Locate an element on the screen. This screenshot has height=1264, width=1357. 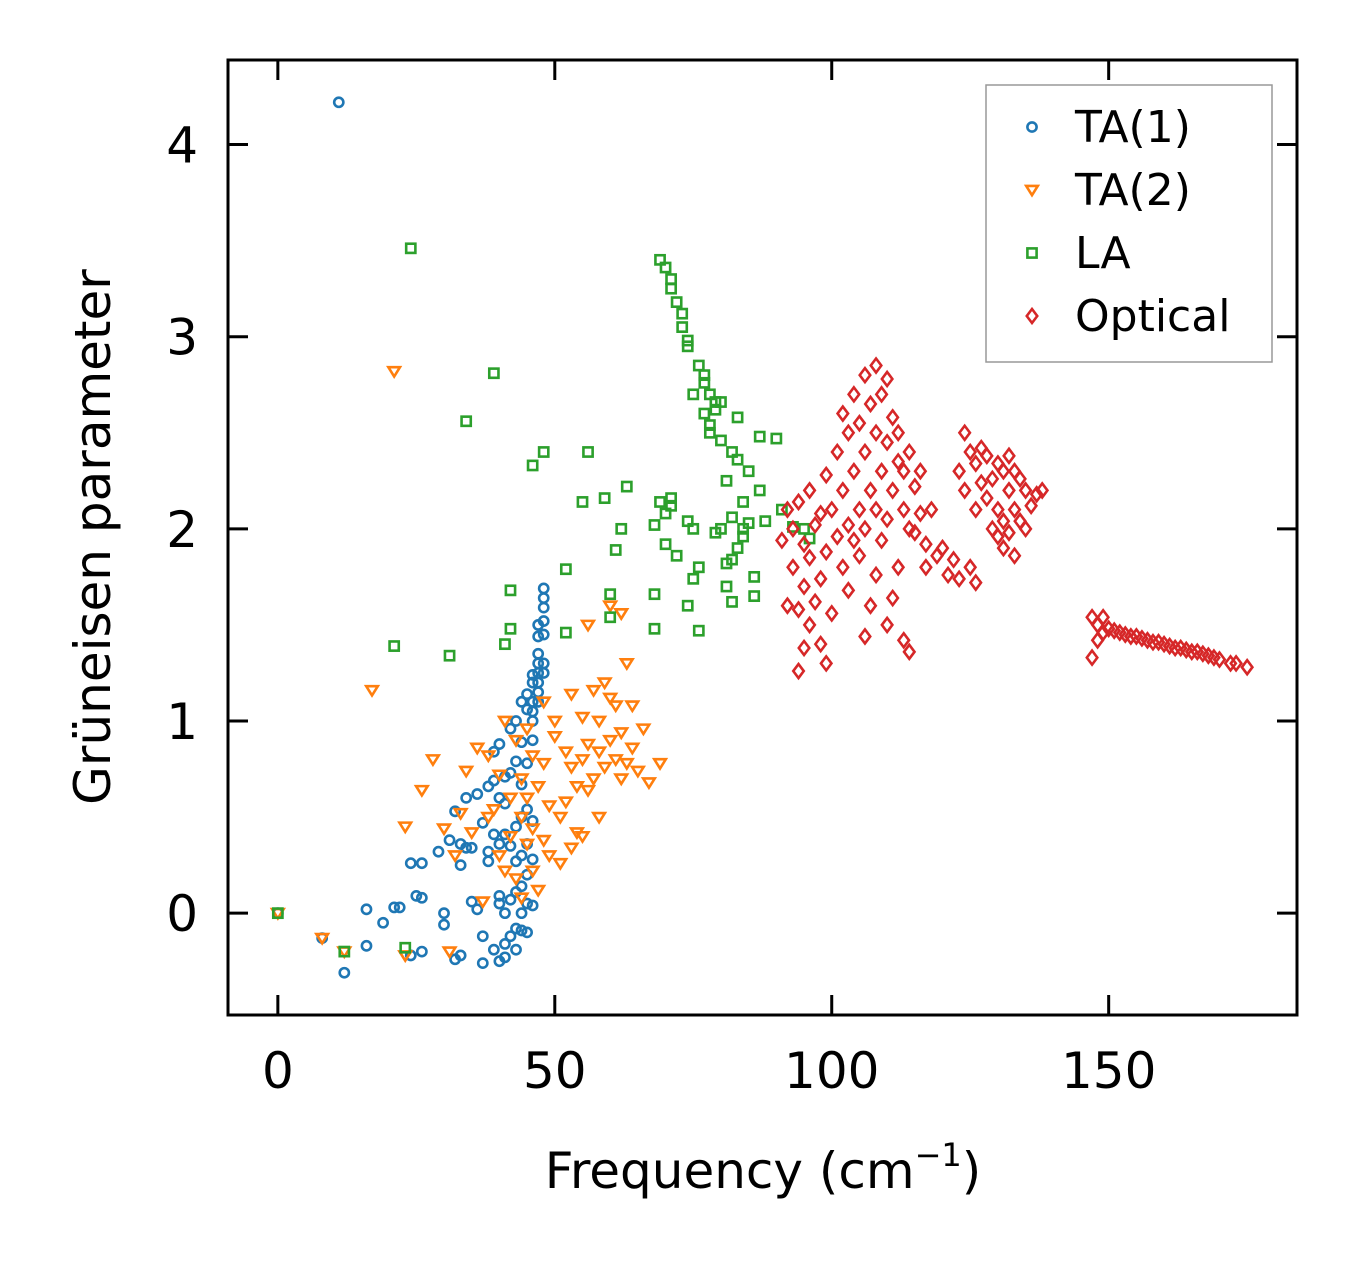
legend-label: TA(1) is located at coordinates (1132, 127).